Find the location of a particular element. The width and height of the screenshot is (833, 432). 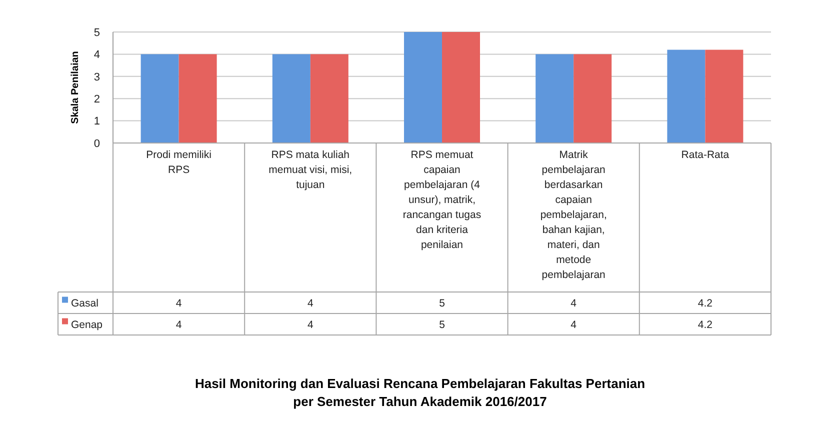

y-tick-label: 1 is located at coordinates (97, 122).